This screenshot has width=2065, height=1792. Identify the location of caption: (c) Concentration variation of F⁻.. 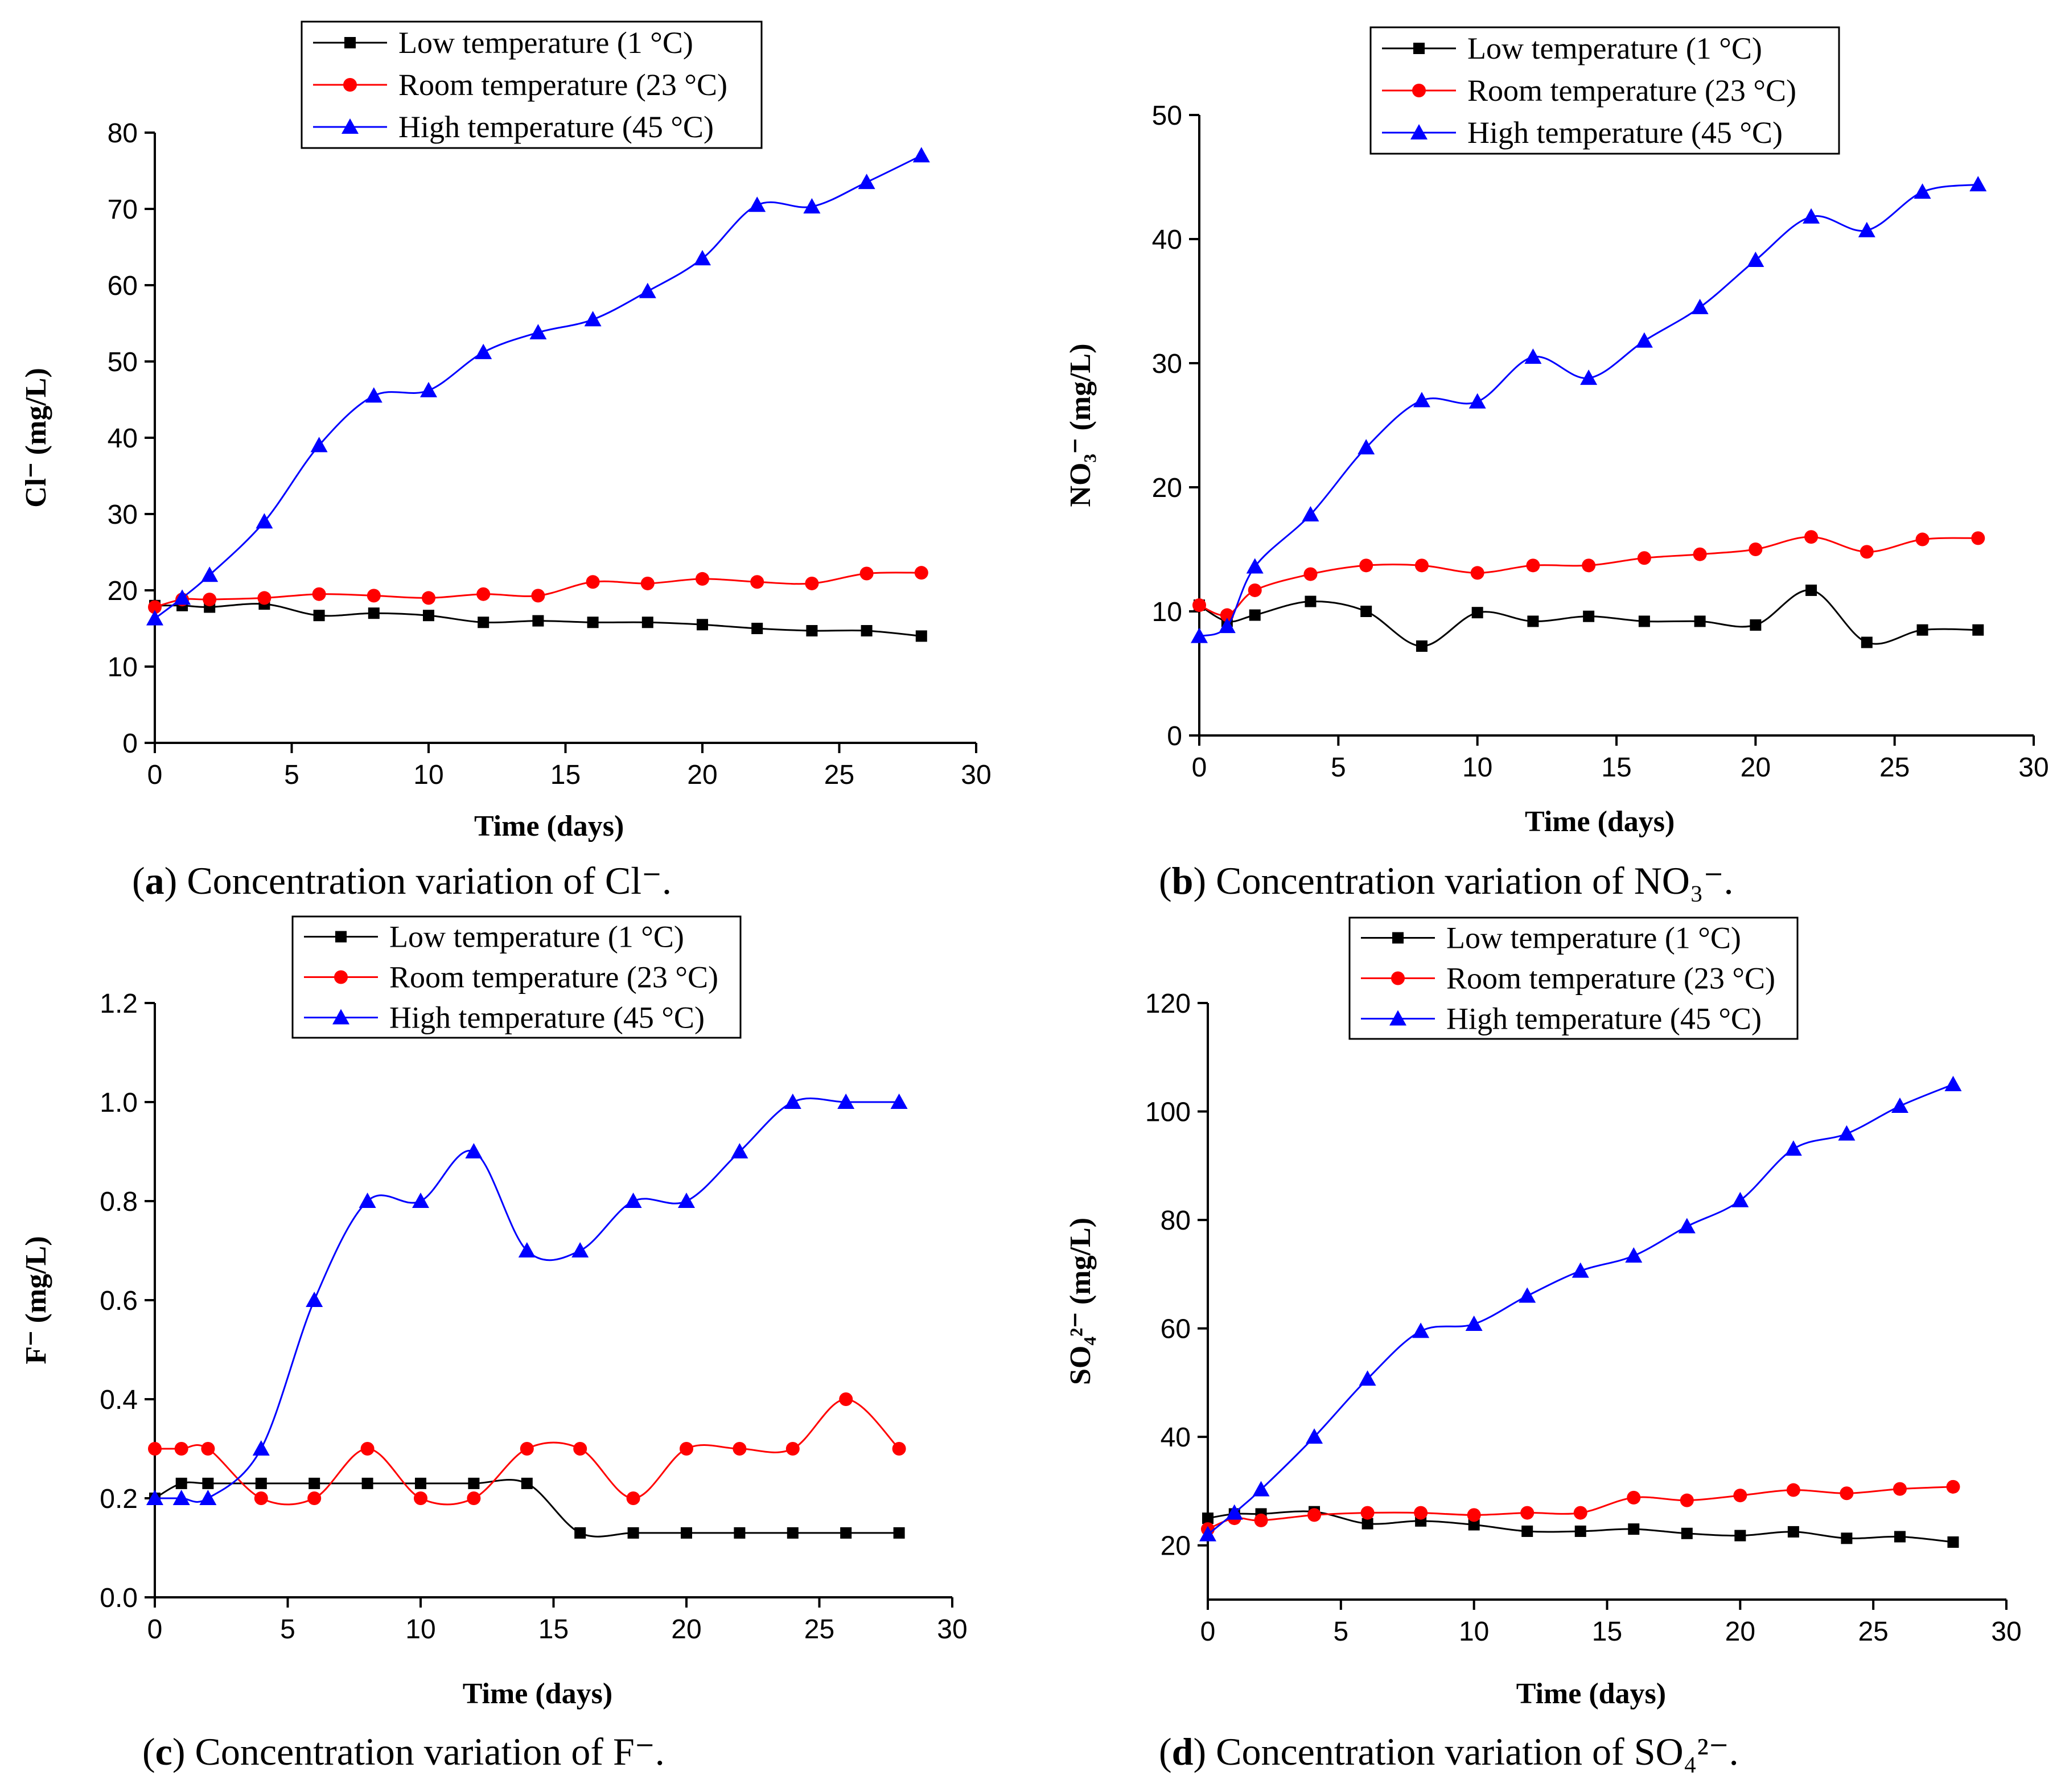
(404, 1751).